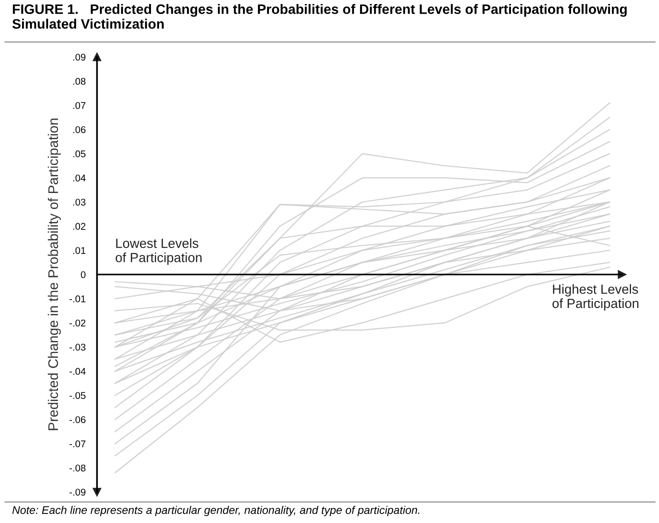  Describe the element at coordinates (79, 178) in the screenshot. I see `y-tick-label: .04` at that location.